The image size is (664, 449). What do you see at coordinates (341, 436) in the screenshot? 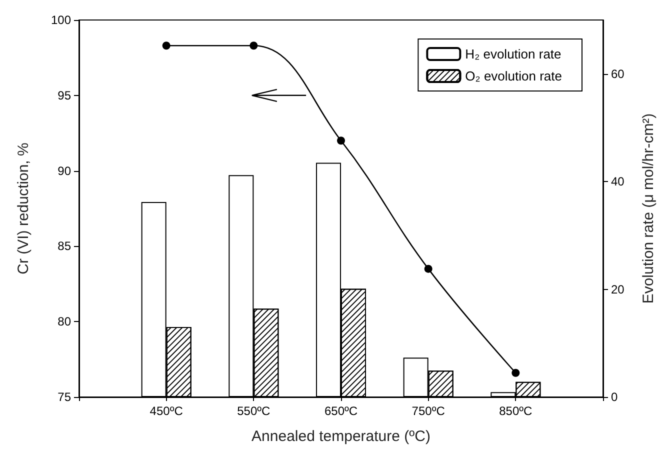
I see `x-axis-title: Annealed temperature (ºC)` at bounding box center [341, 436].